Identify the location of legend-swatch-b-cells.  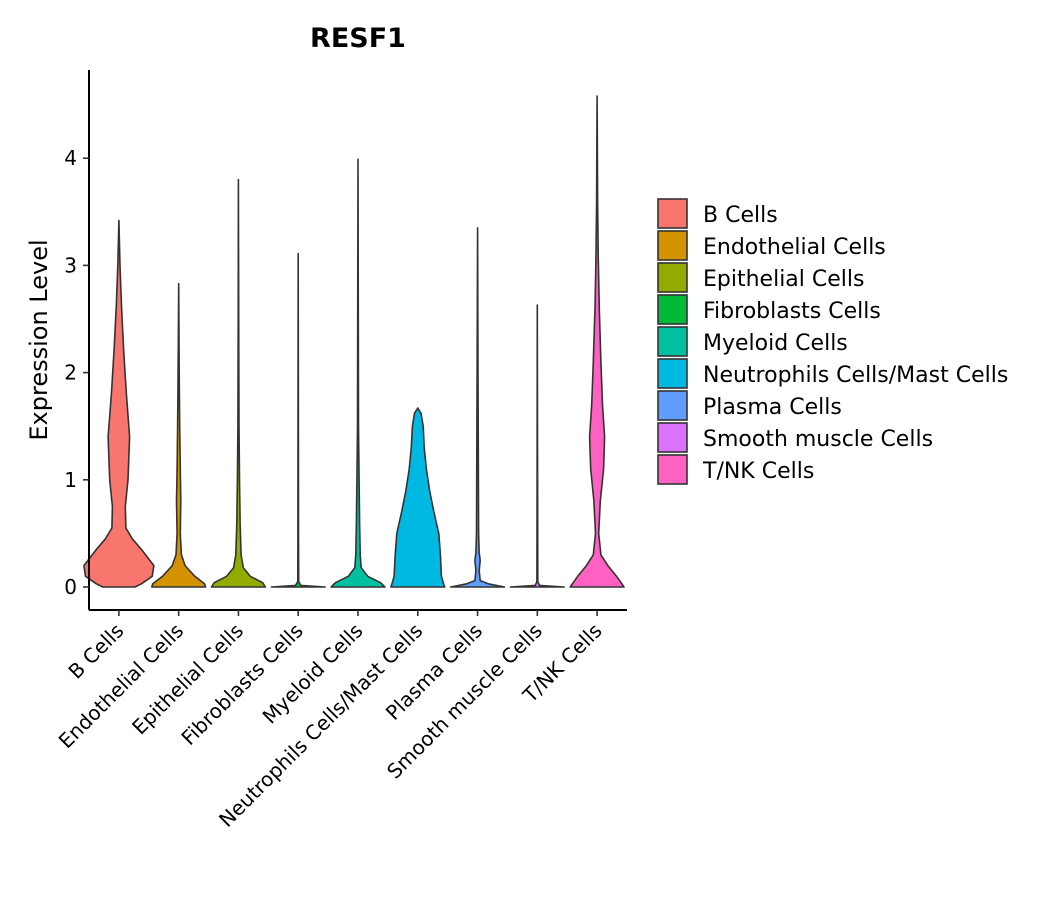
(672, 213).